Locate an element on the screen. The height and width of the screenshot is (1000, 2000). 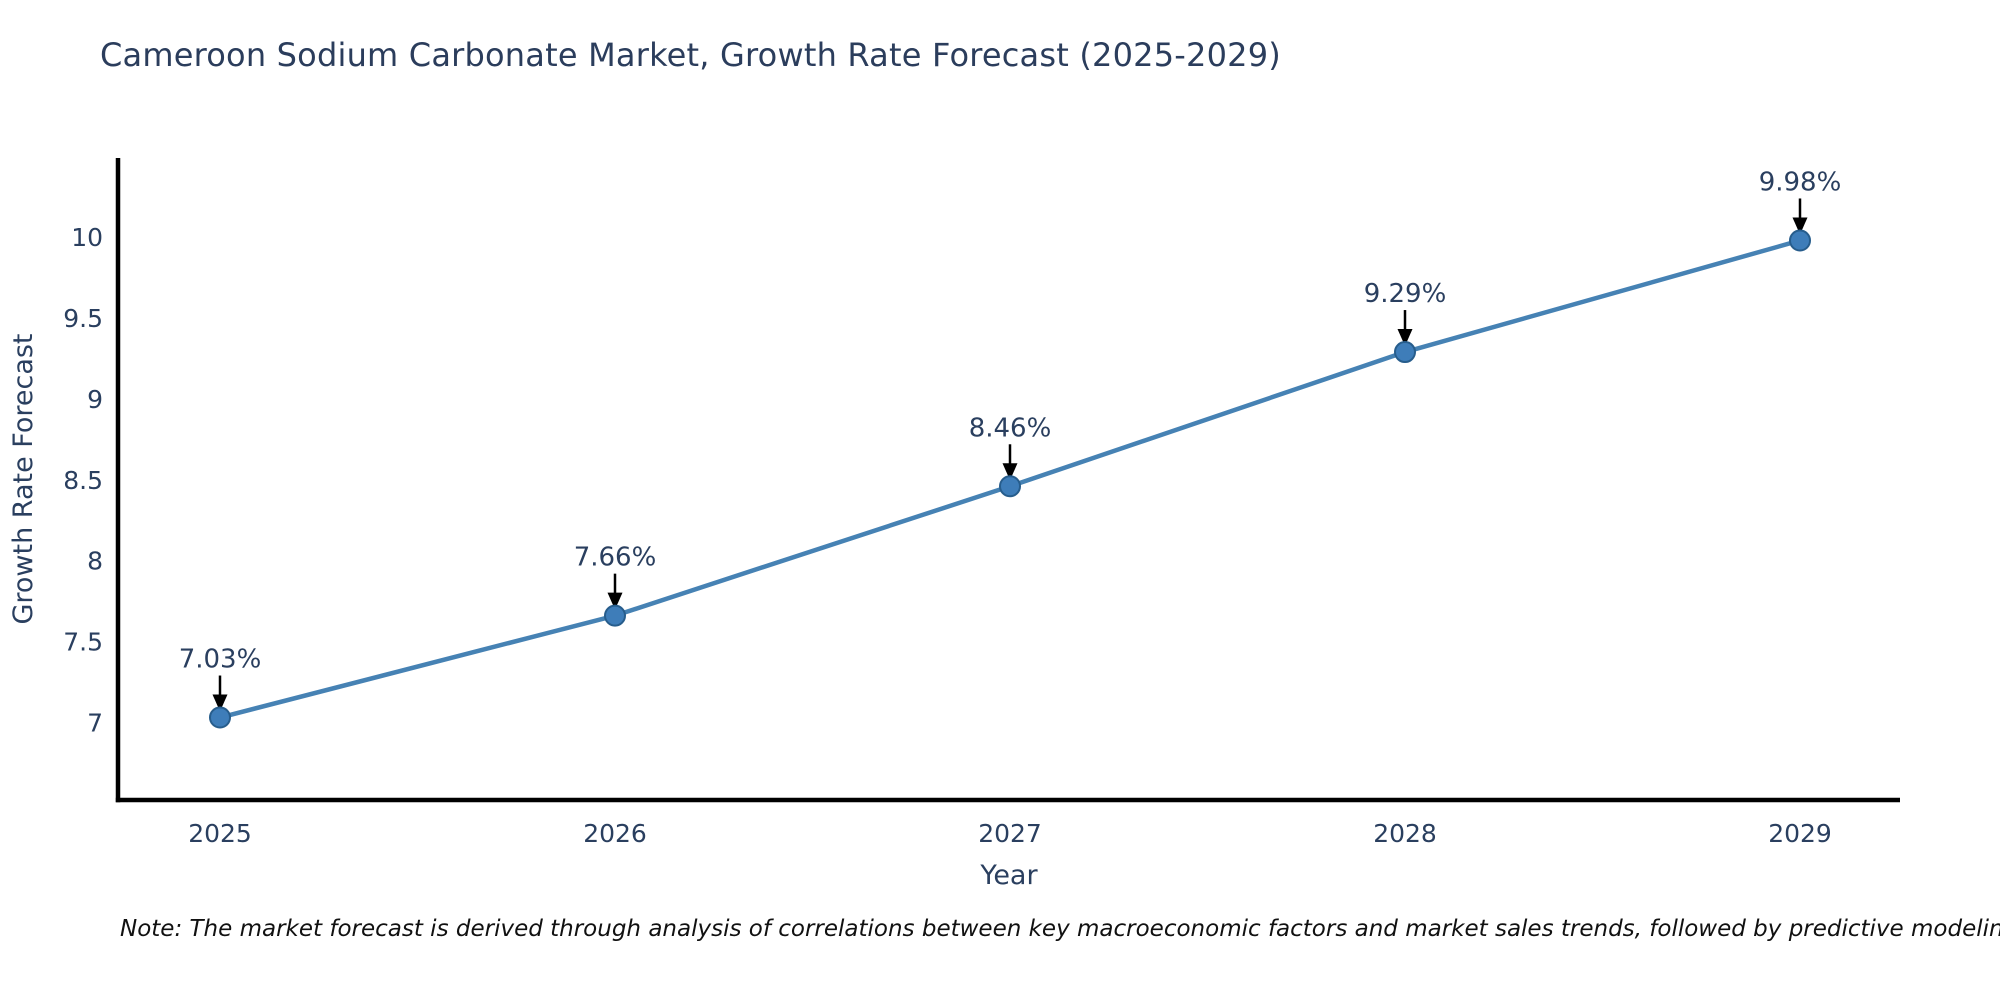
x-tick-label: 2027 is located at coordinates (1010, 833).